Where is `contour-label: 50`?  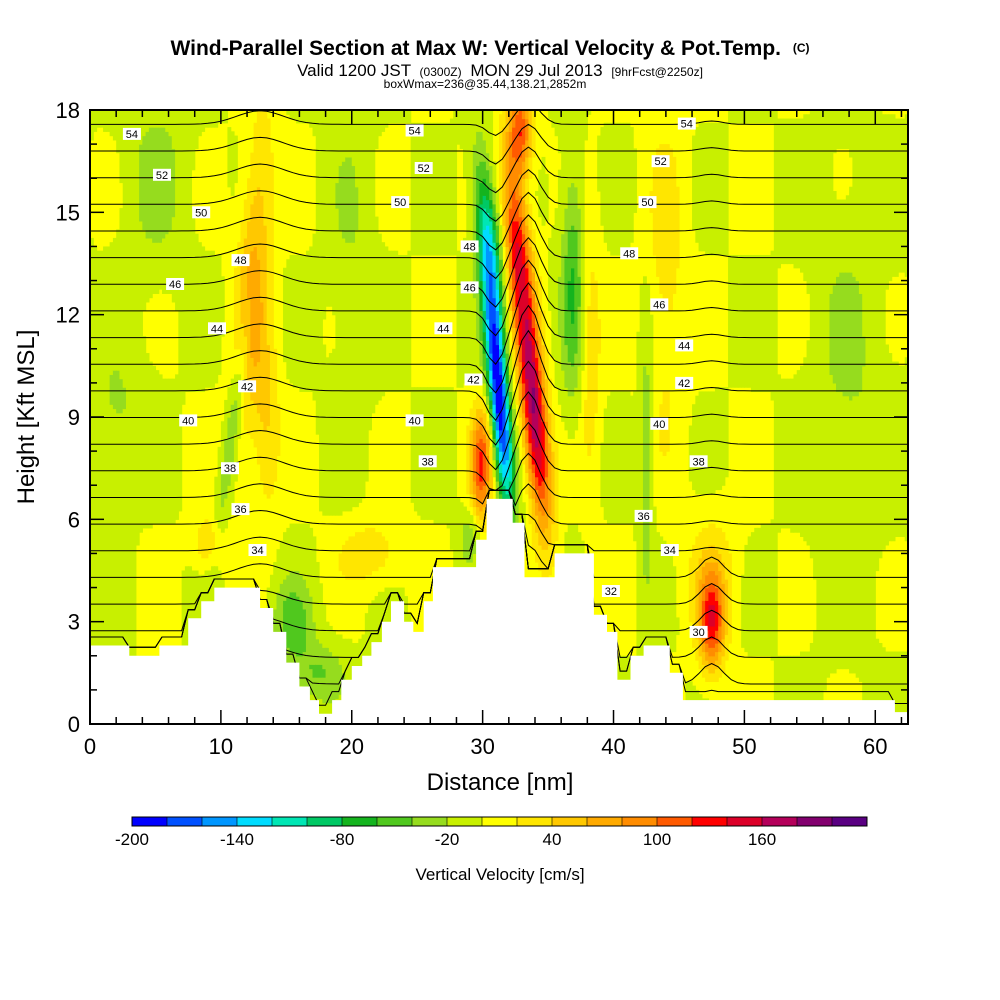
contour-label: 50 is located at coordinates (647, 203).